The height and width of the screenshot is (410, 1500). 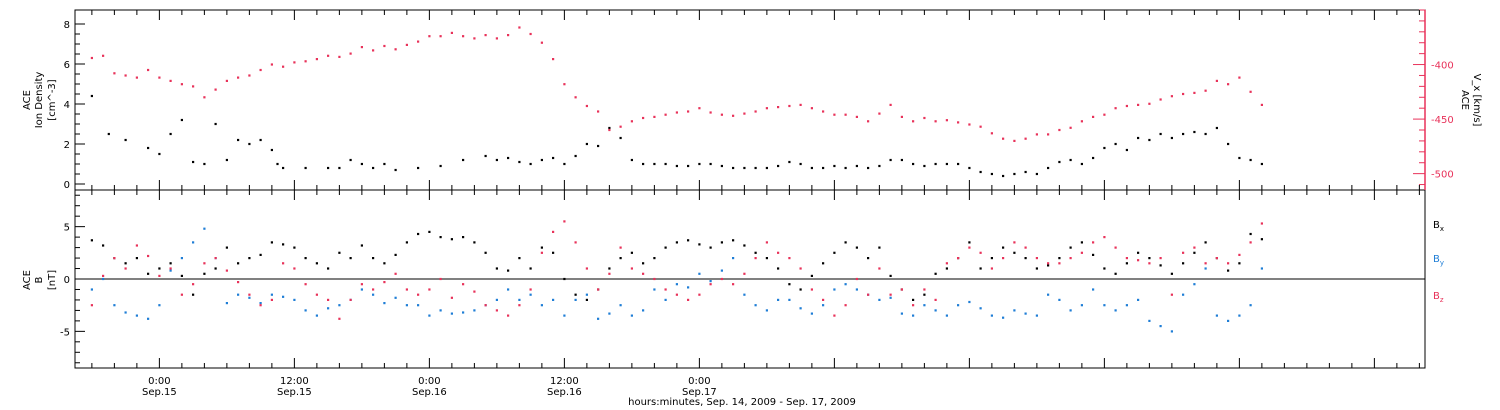 I want to click on top-left-tick-label: 4, so click(x=67, y=105).